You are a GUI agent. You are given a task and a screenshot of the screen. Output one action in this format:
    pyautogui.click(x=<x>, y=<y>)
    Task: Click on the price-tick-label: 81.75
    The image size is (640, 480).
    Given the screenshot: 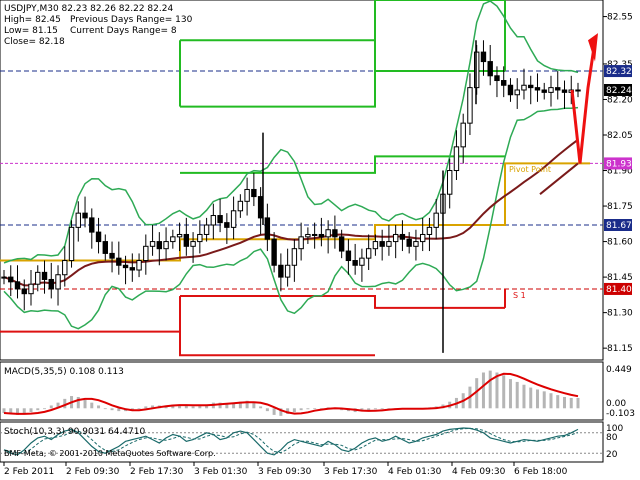 What is the action you would take?
    pyautogui.click(x=620, y=207)
    